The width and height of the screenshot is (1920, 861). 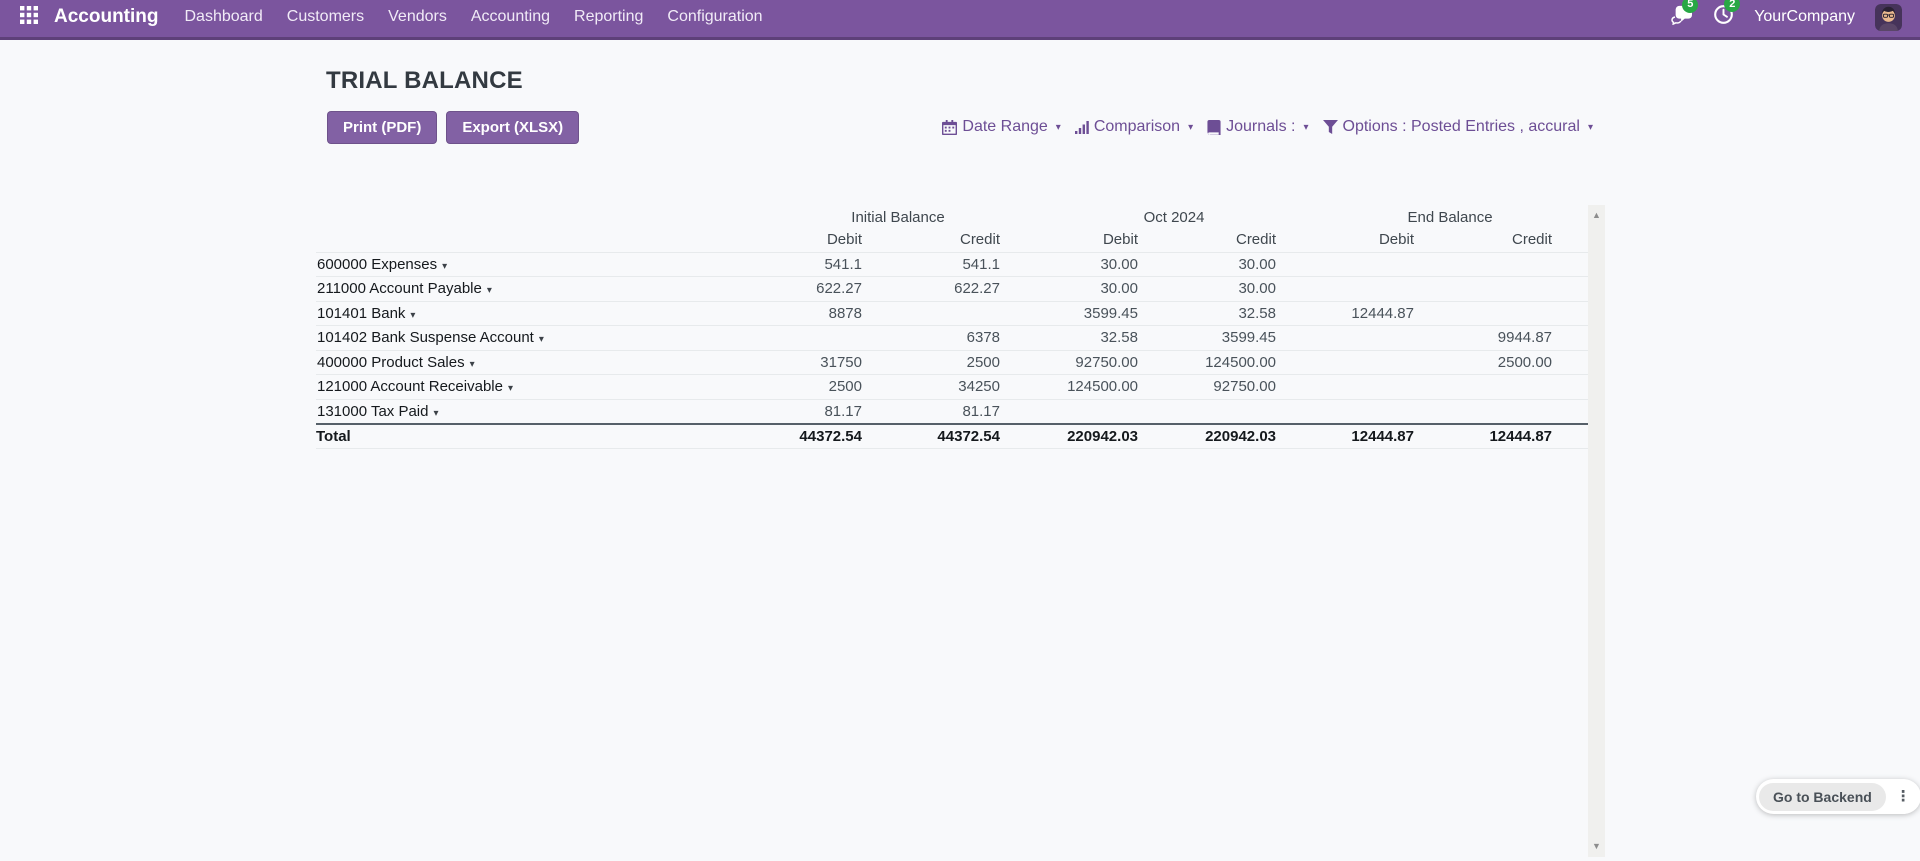 What do you see at coordinates (967, 435) in the screenshot?
I see `total-amount-cell: 44372.54` at bounding box center [967, 435].